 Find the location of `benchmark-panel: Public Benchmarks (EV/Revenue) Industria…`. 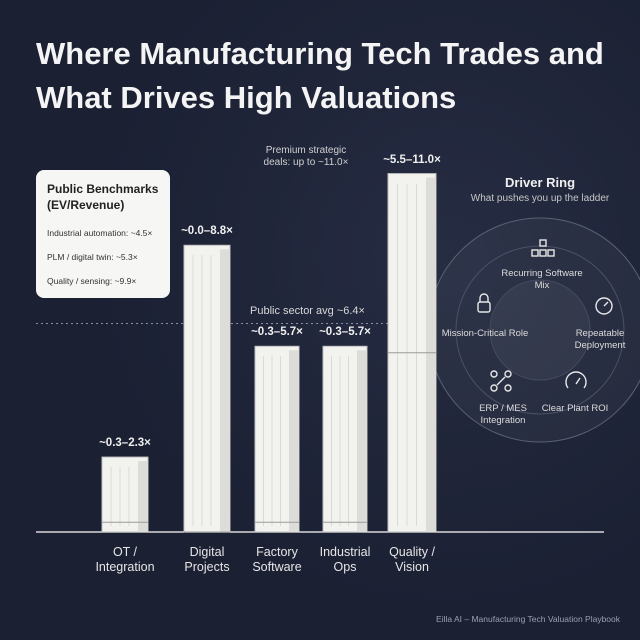

benchmark-panel: Public Benchmarks (EV/Revenue) Industria… is located at coordinates (103, 234).